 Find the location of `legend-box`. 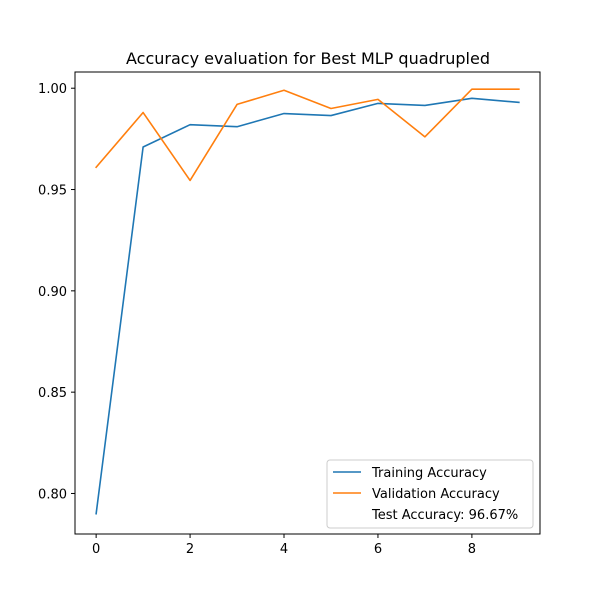

legend-box is located at coordinates (430, 494).